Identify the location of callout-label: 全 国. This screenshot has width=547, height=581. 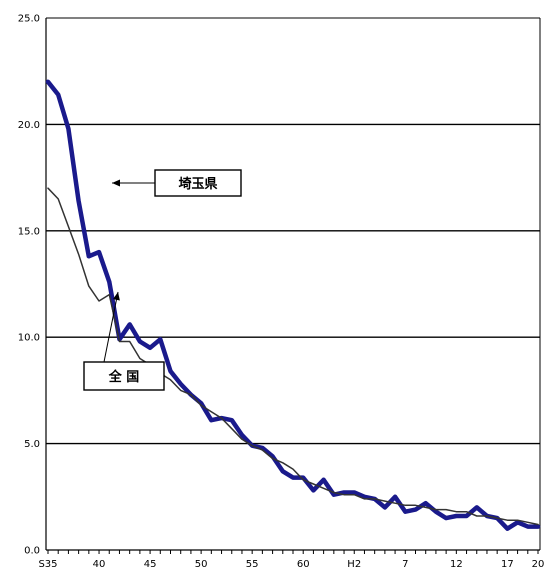
(124, 377).